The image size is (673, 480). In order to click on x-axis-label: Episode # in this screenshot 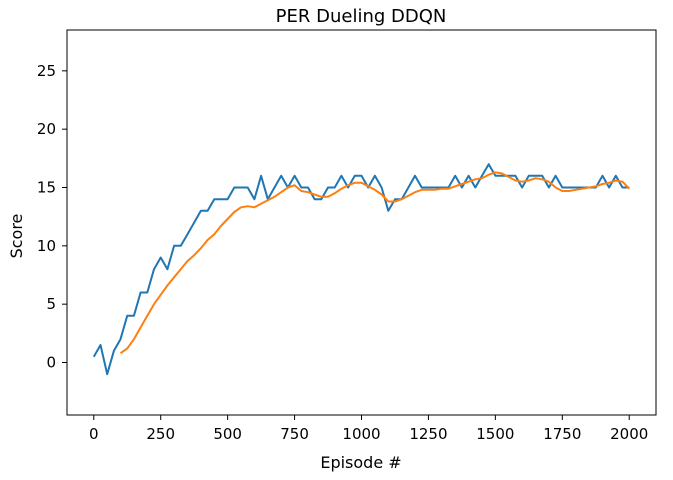, I will do `click(360, 462)`.